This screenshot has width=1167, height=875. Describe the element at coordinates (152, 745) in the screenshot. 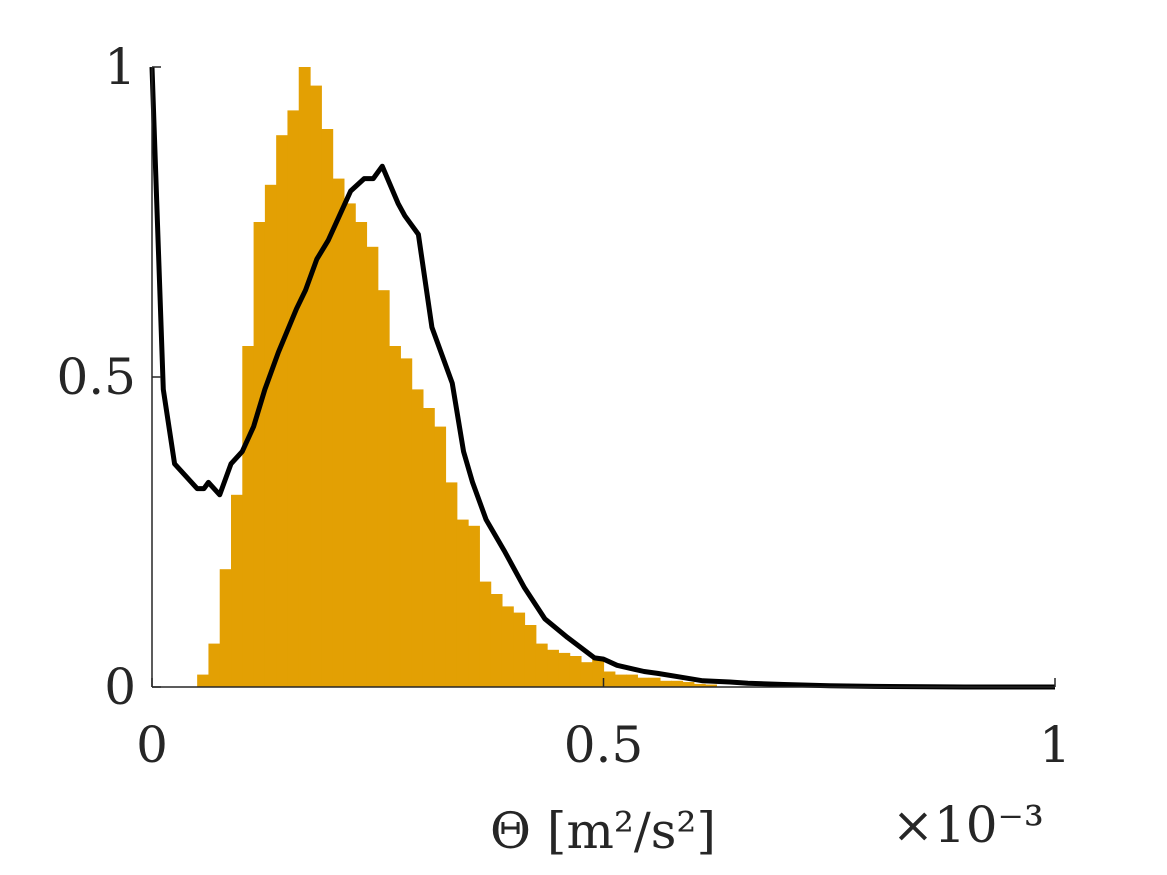

I see `x-tick-label: 0` at that location.